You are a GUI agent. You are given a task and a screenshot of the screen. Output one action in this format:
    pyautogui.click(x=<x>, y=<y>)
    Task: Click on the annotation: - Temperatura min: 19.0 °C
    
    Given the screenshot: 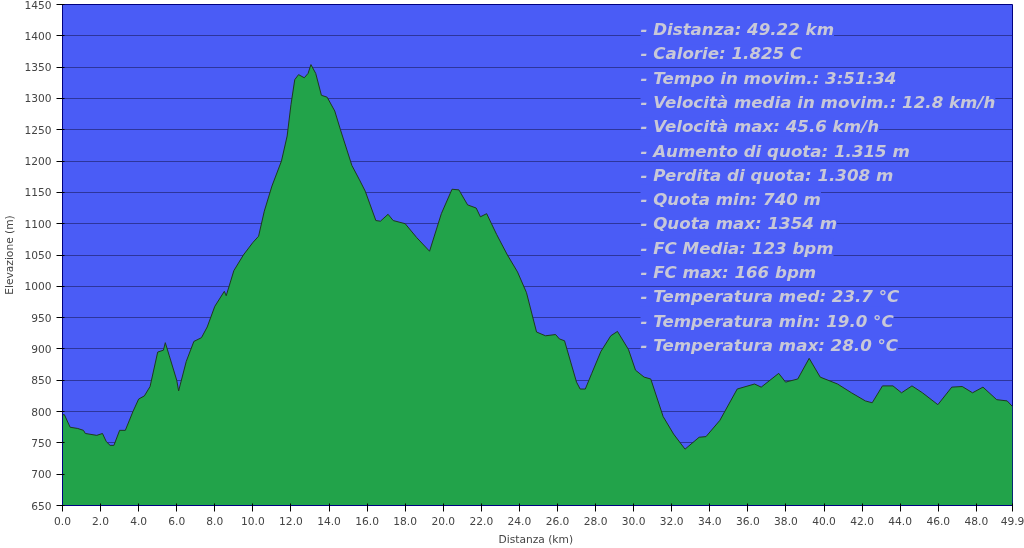 What is the action you would take?
    pyautogui.click(x=767, y=321)
    